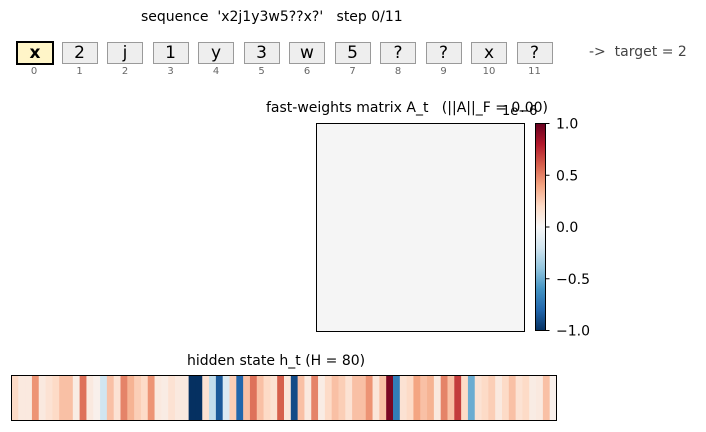 Image resolution: width=706 pixels, height=432 pixels. I want to click on colorbar-tick-label-4: −1.0, so click(573, 332).